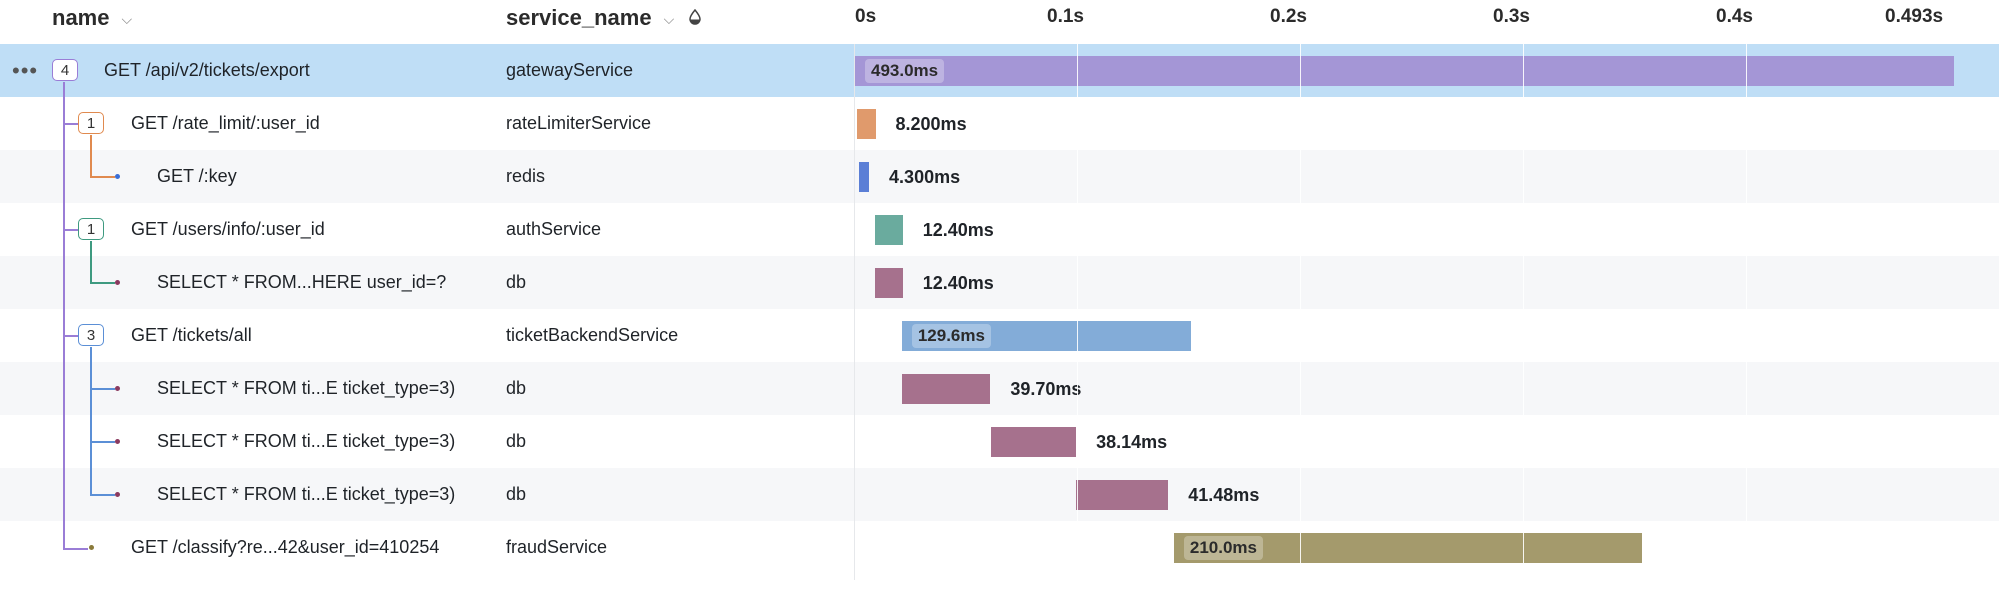 This screenshot has height=600, width=1999. What do you see at coordinates (302, 282) in the screenshot?
I see `span-name: SELECT * FROM...HERE user_id=?` at bounding box center [302, 282].